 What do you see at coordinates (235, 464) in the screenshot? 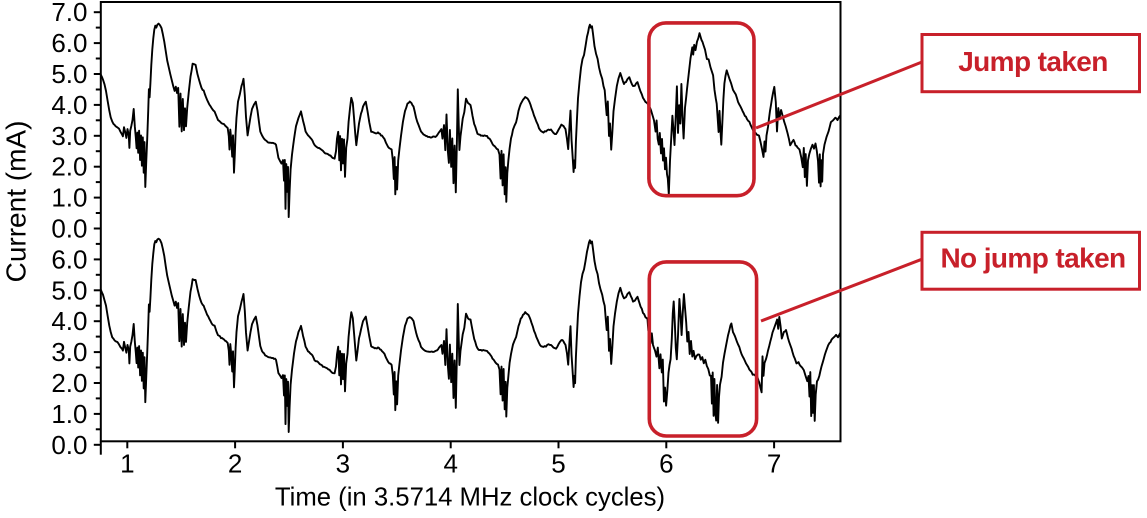
I see `svg-text: 2` at bounding box center [235, 464].